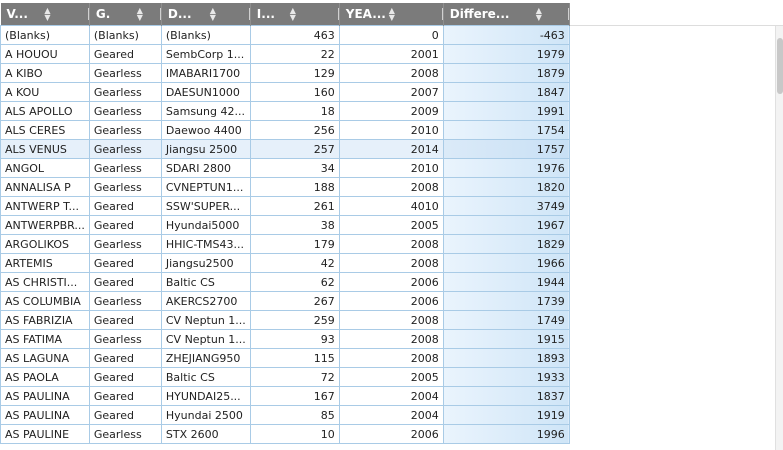 This screenshot has height=450, width=783. What do you see at coordinates (506, 168) in the screenshot?
I see `cell-difference: 1976` at bounding box center [506, 168].